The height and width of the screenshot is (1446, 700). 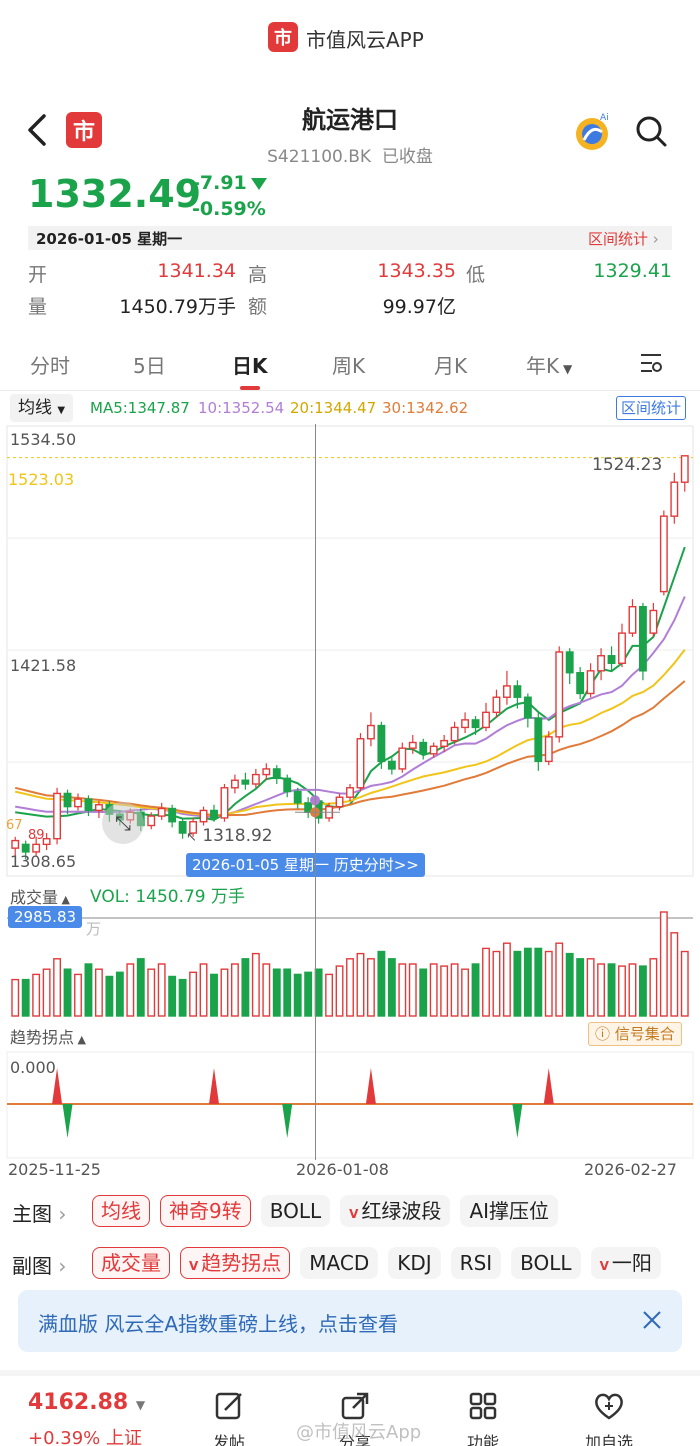 I want to click on chip-trend-turn: V 趋势拐点, so click(x=235, y=1263).